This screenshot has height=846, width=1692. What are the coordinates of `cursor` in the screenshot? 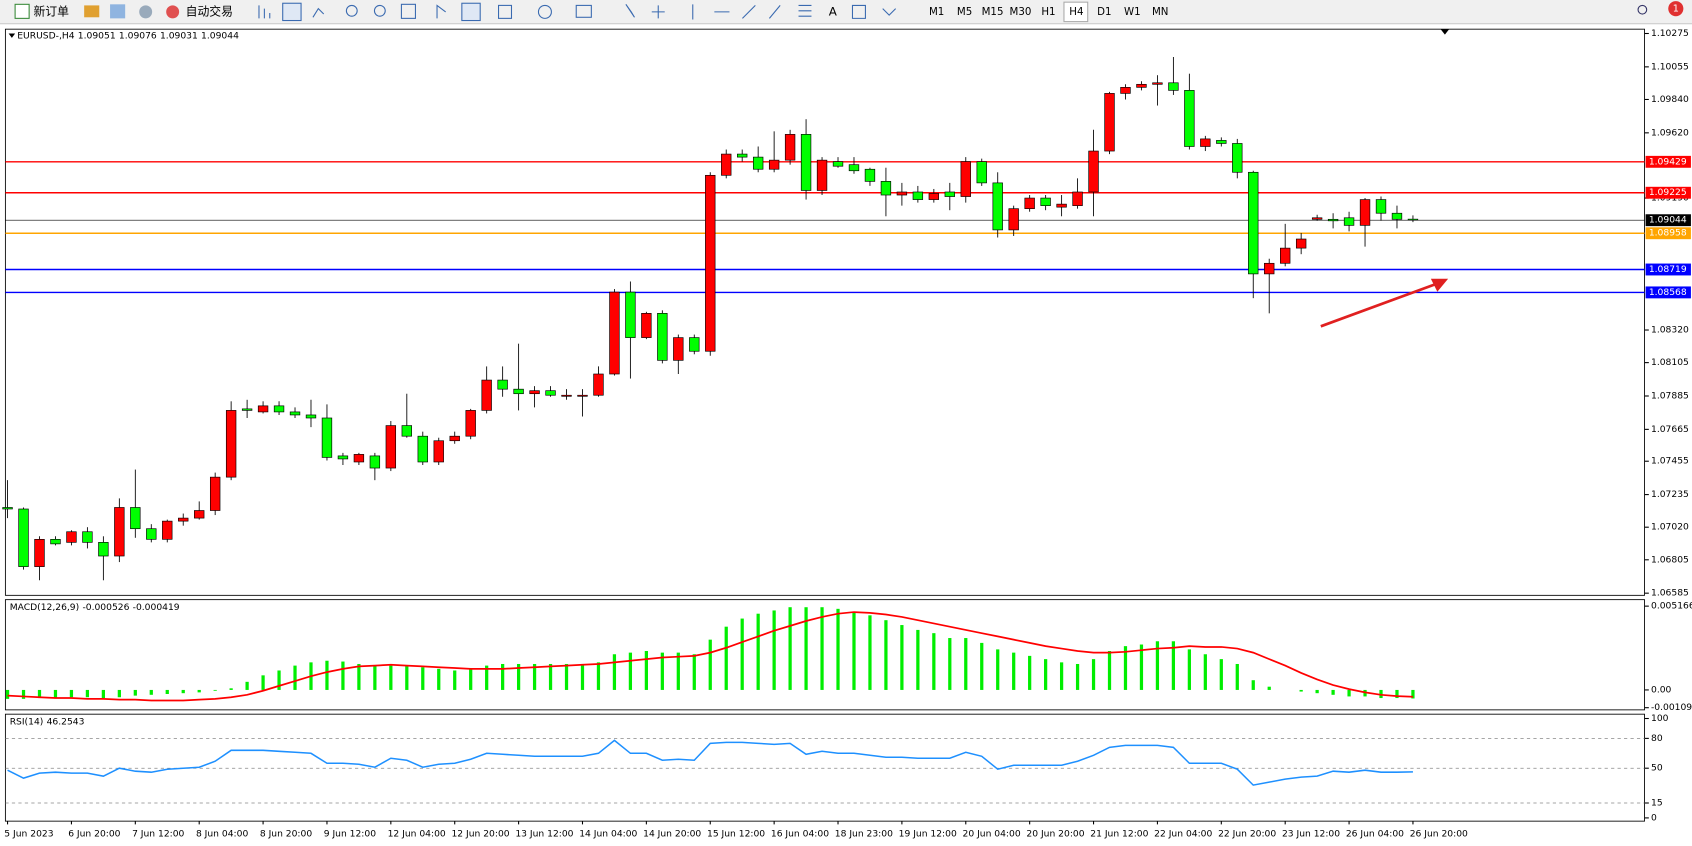 It's located at (630, 11).